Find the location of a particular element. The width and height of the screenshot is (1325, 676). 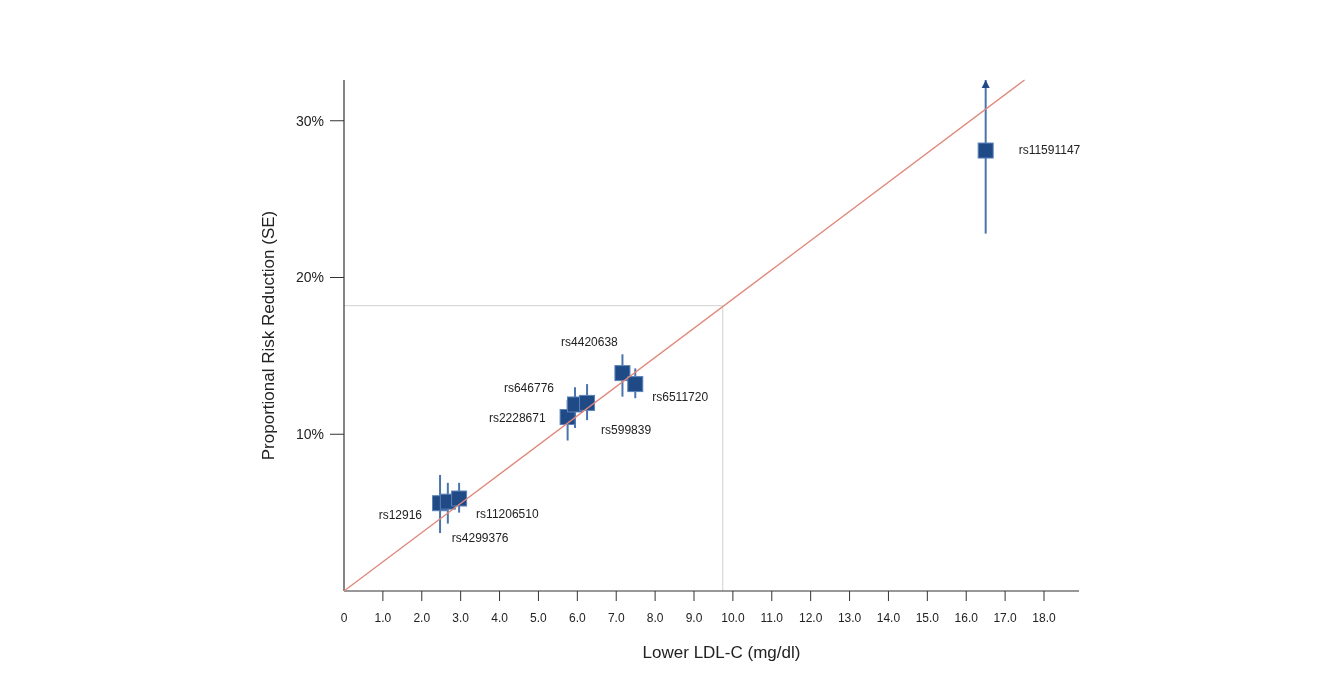

annotation: rs11591147 is located at coordinates (1049, 149).